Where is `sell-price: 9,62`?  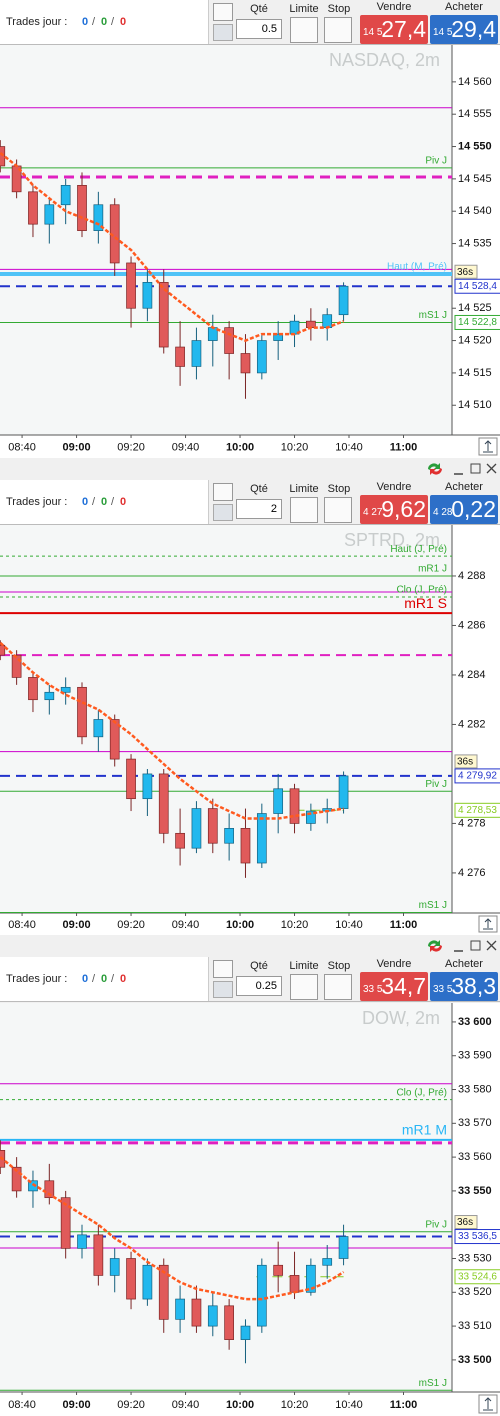 sell-price: 9,62 is located at coordinates (403, 509).